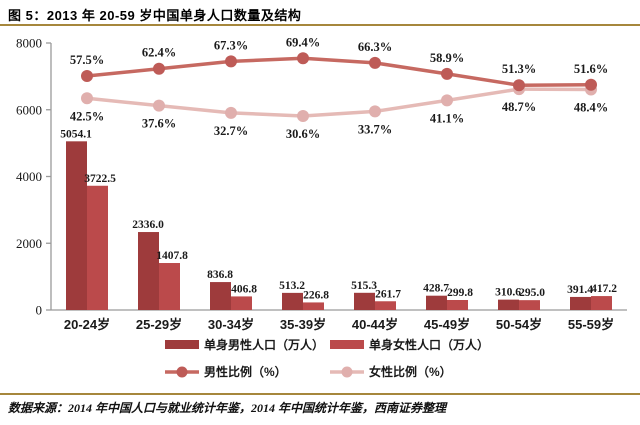  Describe the element at coordinates (87, 60) in the screenshot. I see `male-ratio-label: 57.5%` at that location.